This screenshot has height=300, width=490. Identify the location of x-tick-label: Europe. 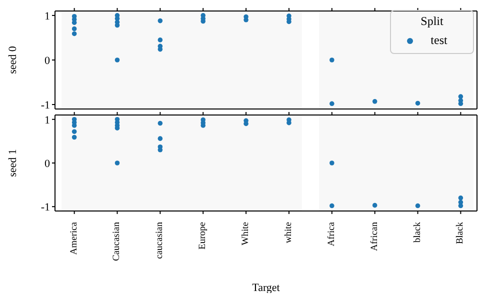
(203, 236).